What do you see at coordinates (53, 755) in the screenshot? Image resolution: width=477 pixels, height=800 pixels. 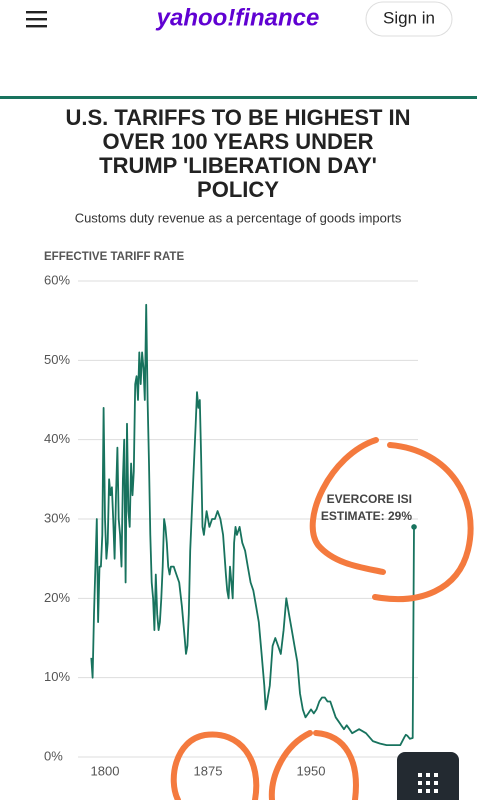 I see `y-tick-label: 0%` at bounding box center [53, 755].